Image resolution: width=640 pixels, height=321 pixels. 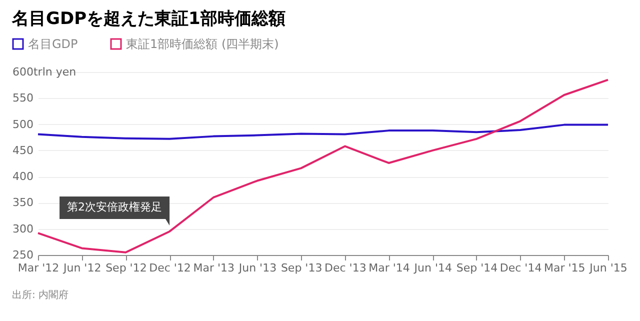 I want to click on line-series, so click(x=323, y=132).